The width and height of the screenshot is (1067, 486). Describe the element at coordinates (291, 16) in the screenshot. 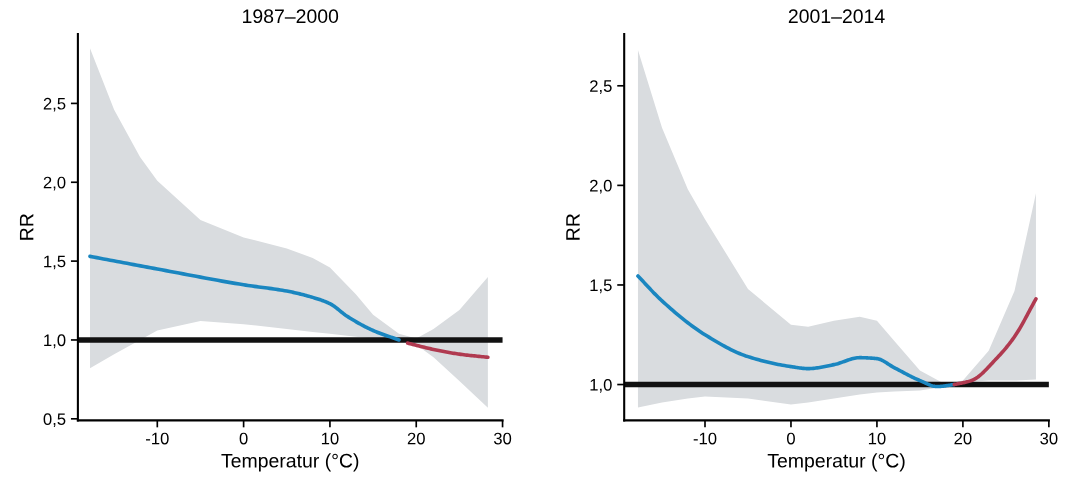

I see `chart-title: 1987–2000` at that location.